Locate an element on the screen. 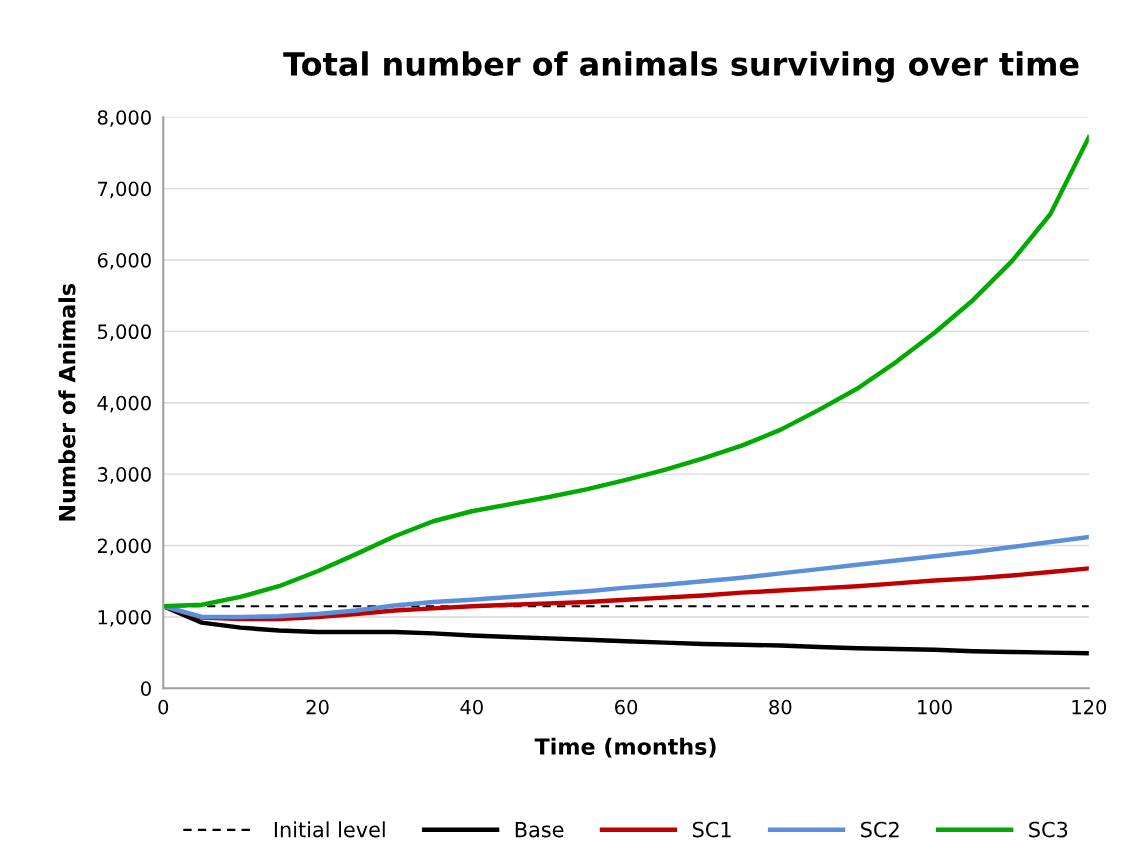 The image size is (1126, 868). y-tick-label: 7,000 is located at coordinates (124, 190).